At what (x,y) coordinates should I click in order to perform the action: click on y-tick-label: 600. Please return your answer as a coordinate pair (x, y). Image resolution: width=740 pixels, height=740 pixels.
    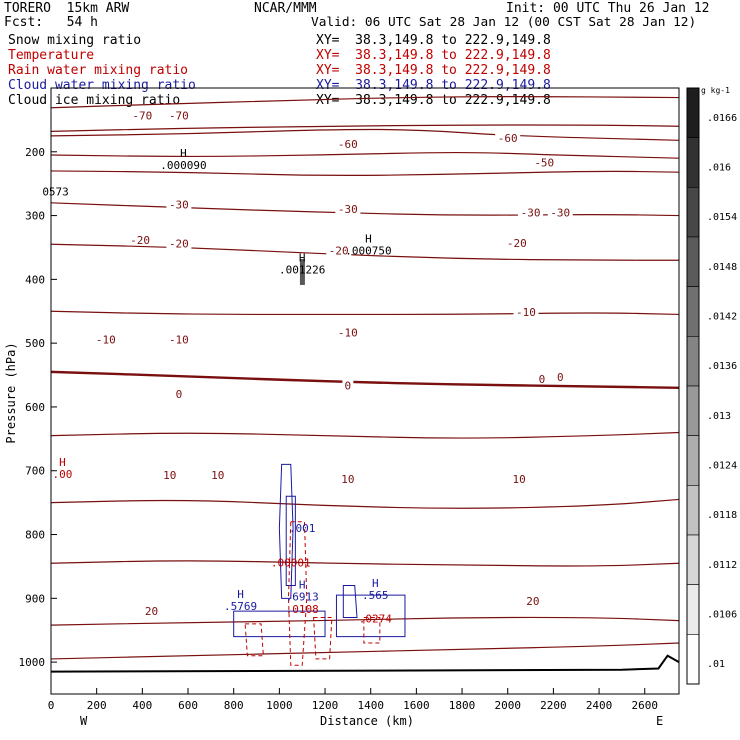
    Looking at the image, I should click on (35, 407).